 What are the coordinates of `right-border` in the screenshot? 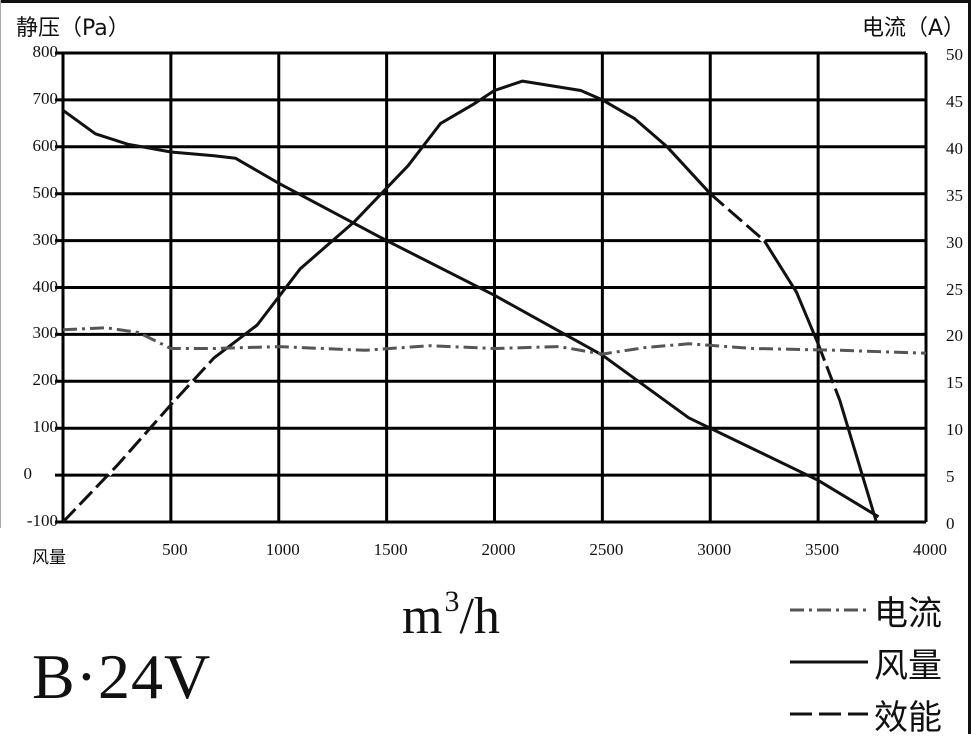 It's located at (969, 367).